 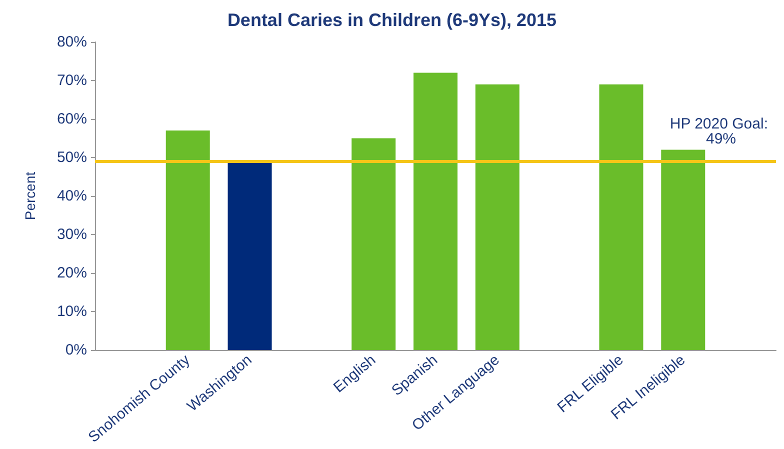 I want to click on ref-line-label: HP 2020 Goal: 49%, so click(x=721, y=131).